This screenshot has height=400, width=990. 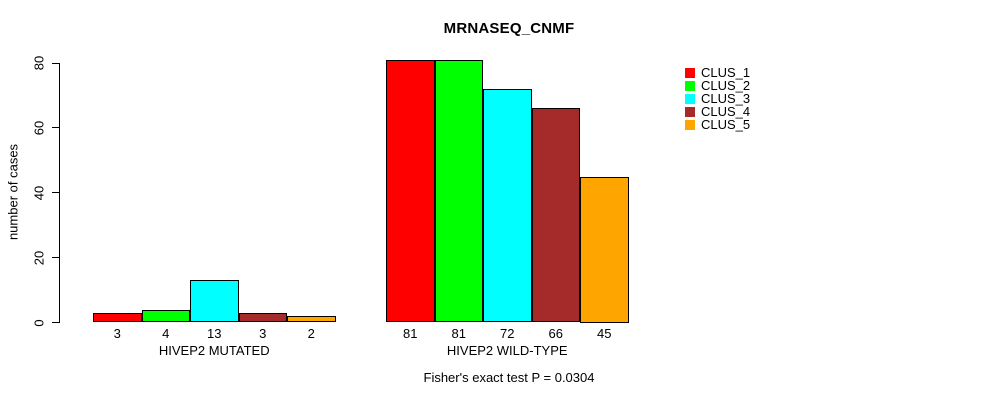 I want to click on y-axis-tick-label: 60, so click(x=39, y=128).